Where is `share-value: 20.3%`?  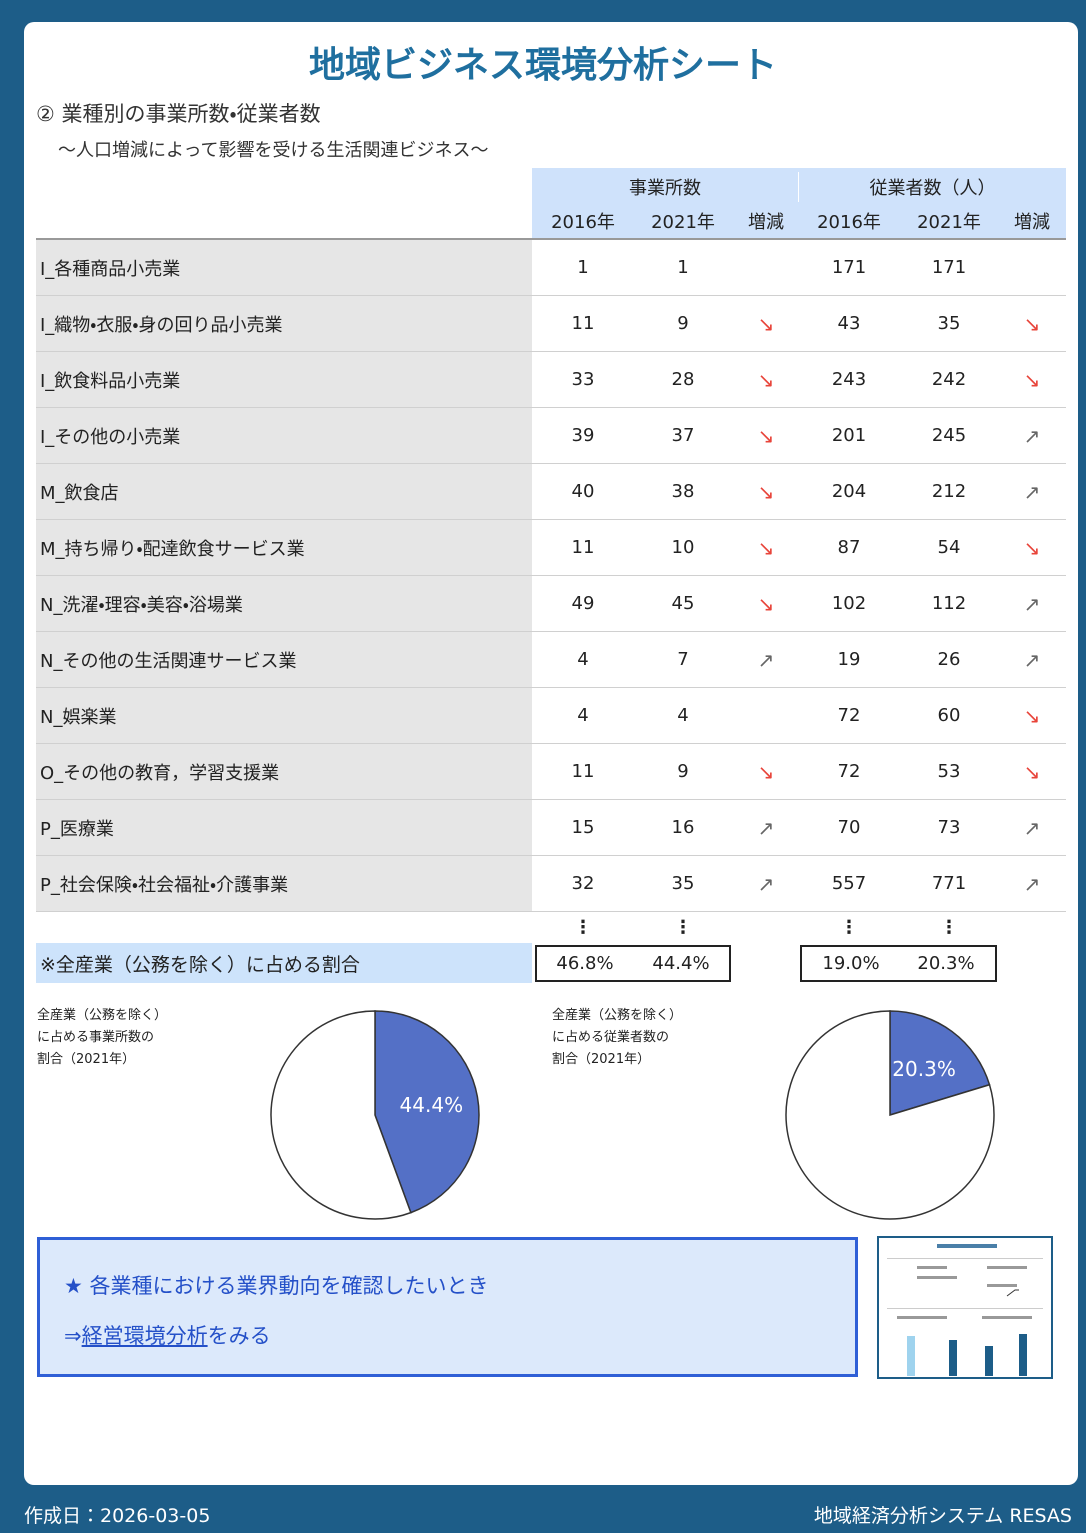 share-value: 20.3% is located at coordinates (946, 963).